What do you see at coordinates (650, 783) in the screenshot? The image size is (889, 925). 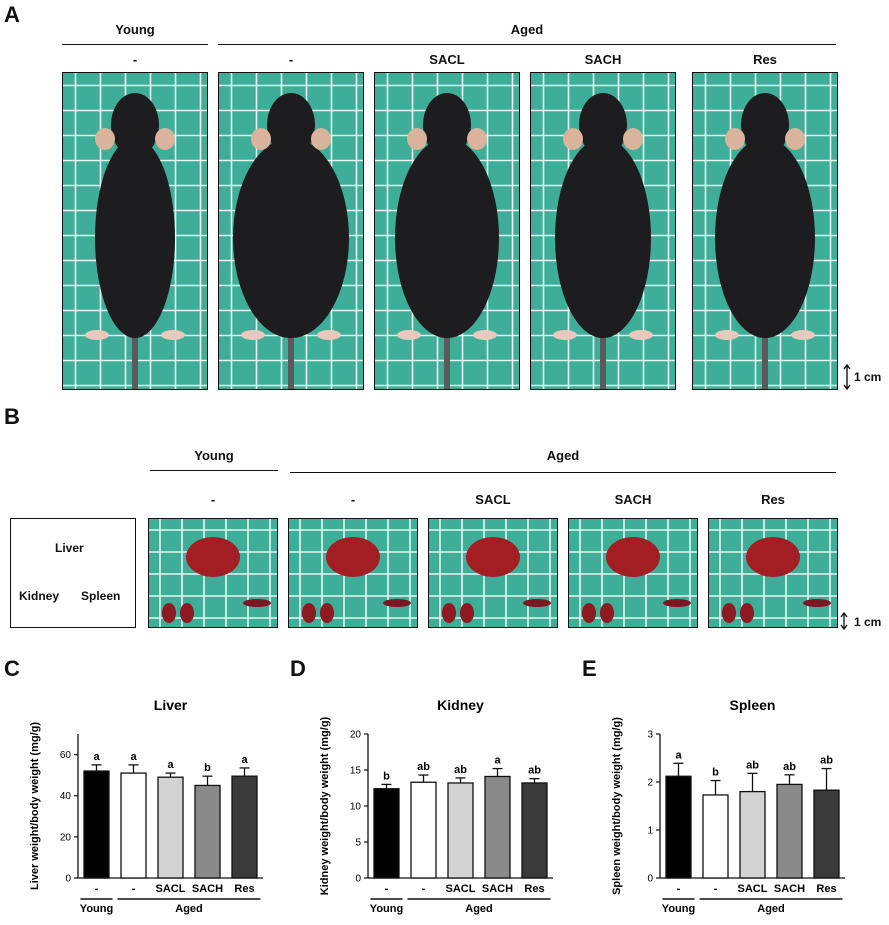 I see `y-tick-label: 2` at bounding box center [650, 783].